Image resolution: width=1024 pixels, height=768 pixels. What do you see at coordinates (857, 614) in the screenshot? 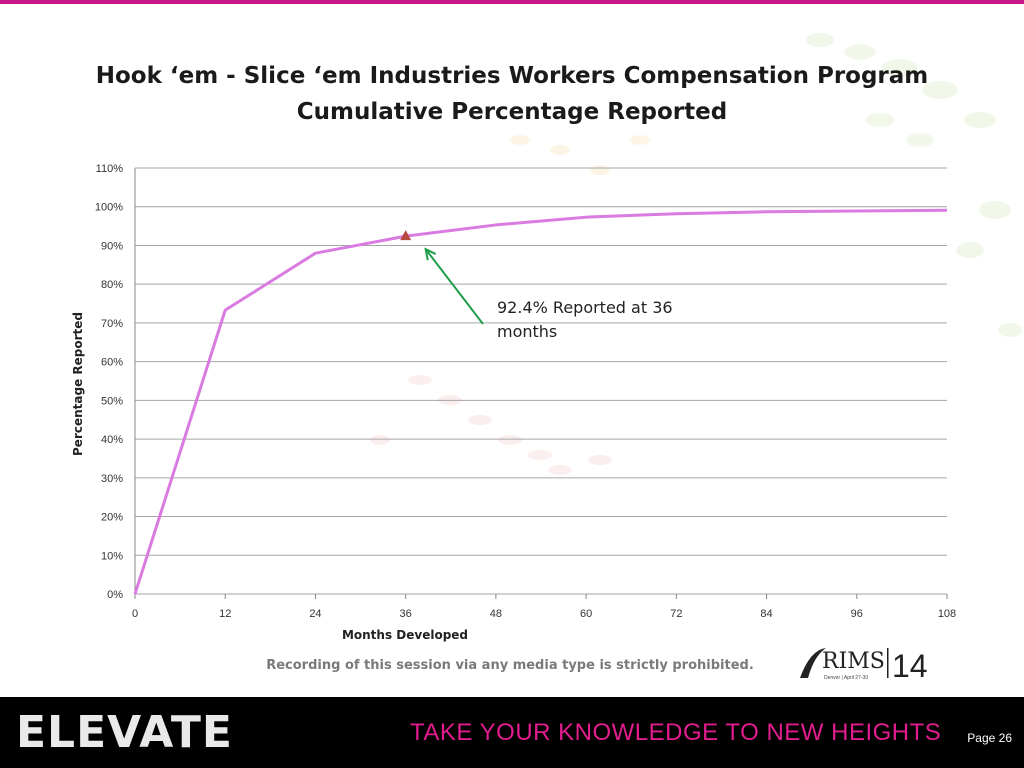
I see `x-tick-label: 96` at bounding box center [857, 614].